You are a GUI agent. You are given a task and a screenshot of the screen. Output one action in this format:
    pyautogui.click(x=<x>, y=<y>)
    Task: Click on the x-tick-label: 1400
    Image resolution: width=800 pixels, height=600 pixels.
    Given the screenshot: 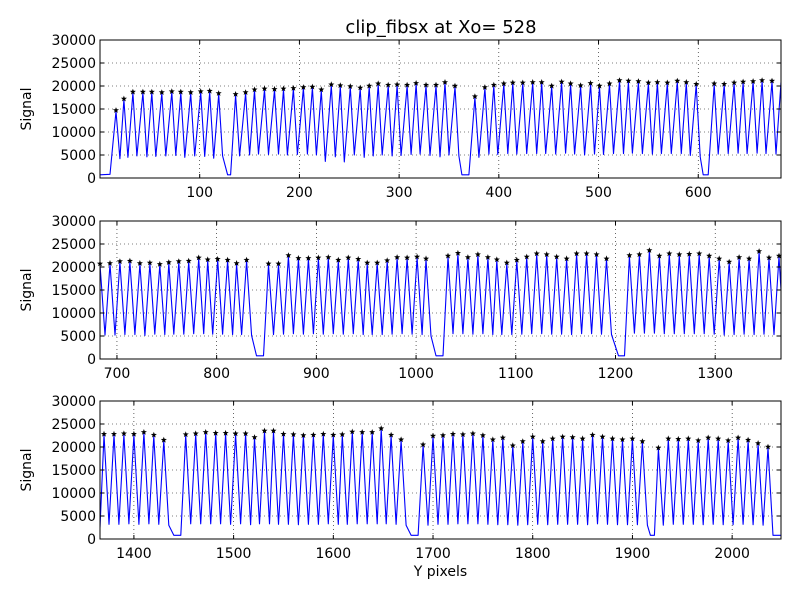 What is the action you would take?
    pyautogui.click(x=134, y=554)
    